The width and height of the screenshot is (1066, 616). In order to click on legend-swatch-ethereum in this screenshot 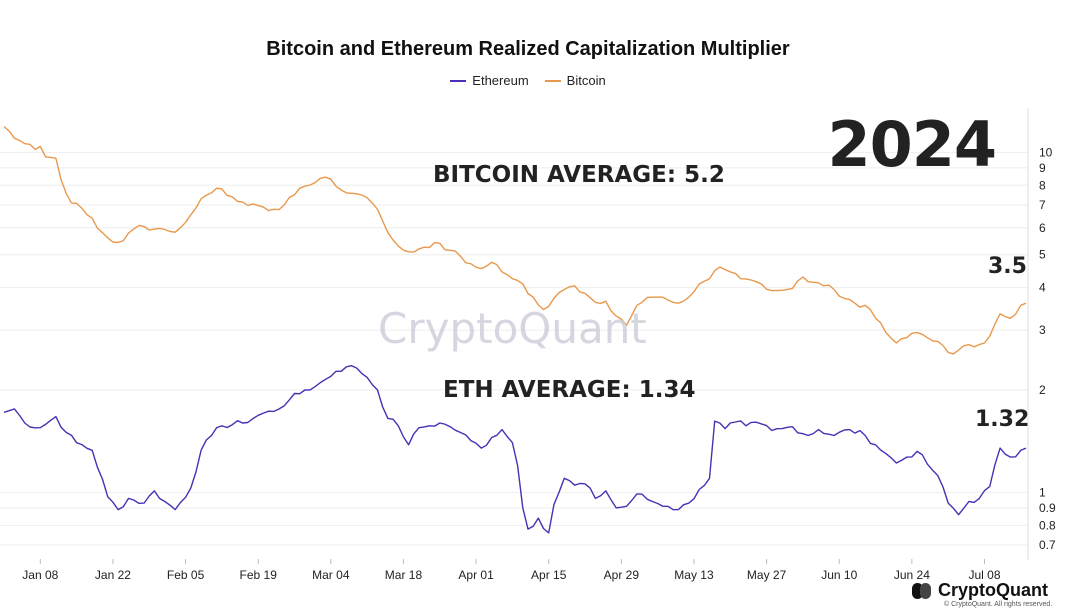, I will do `click(458, 80)`.